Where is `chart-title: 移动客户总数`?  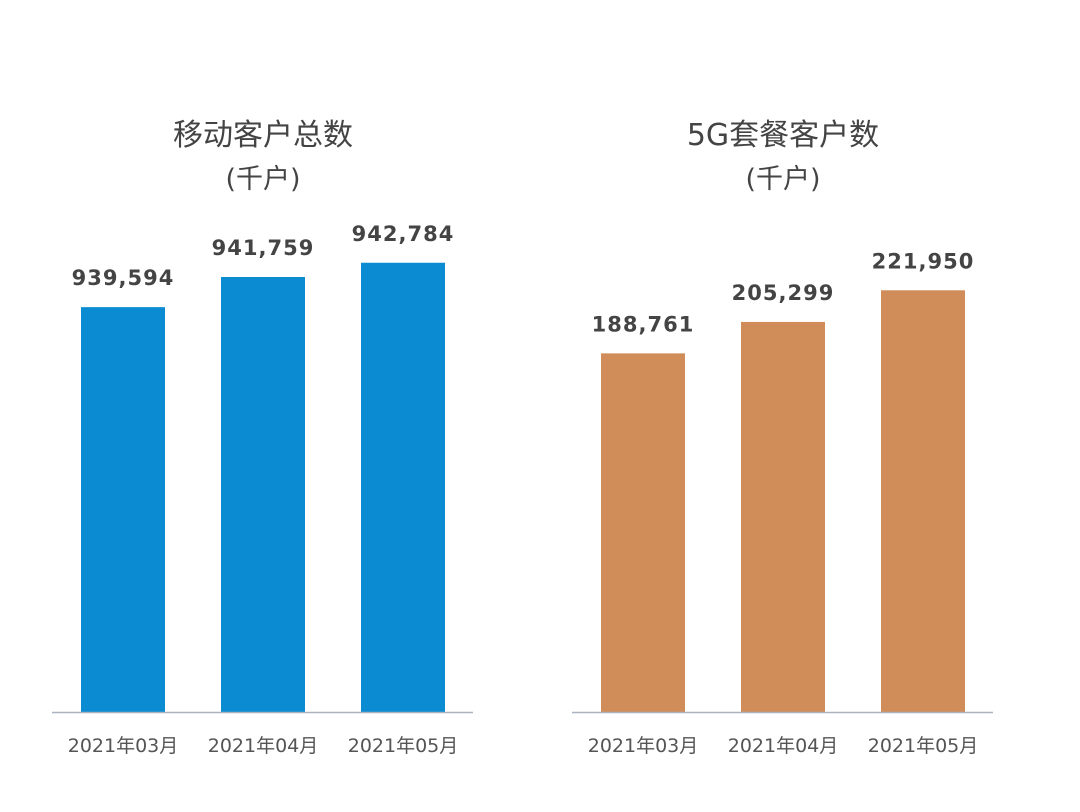 chart-title: 移动客户总数 is located at coordinates (263, 135).